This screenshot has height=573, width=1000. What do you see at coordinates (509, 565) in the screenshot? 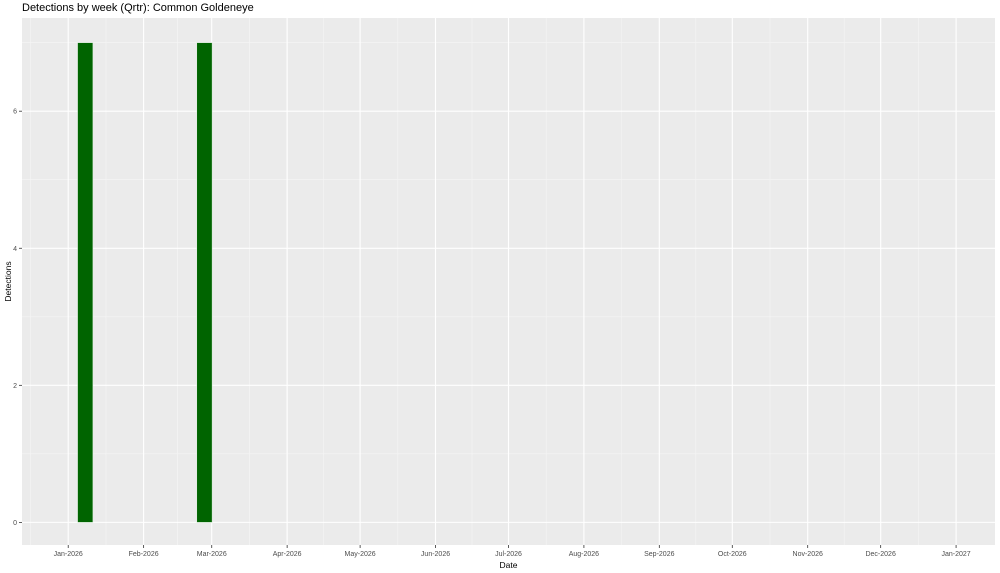
I see `x-axis-label: Date` at bounding box center [509, 565].